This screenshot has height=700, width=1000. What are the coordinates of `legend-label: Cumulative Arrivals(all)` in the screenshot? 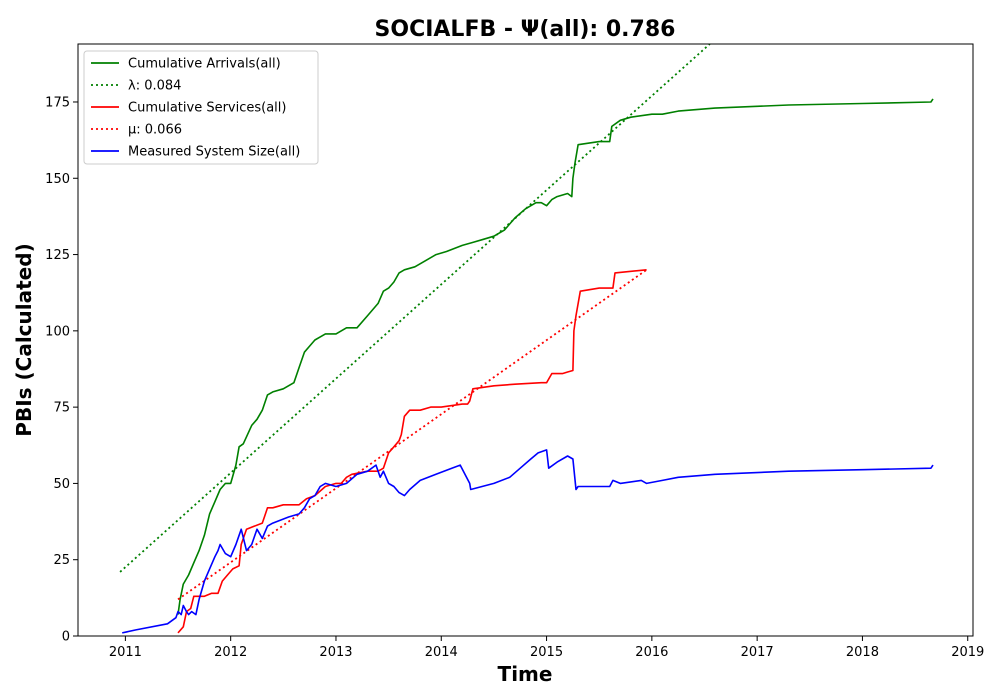 It's located at (204, 64).